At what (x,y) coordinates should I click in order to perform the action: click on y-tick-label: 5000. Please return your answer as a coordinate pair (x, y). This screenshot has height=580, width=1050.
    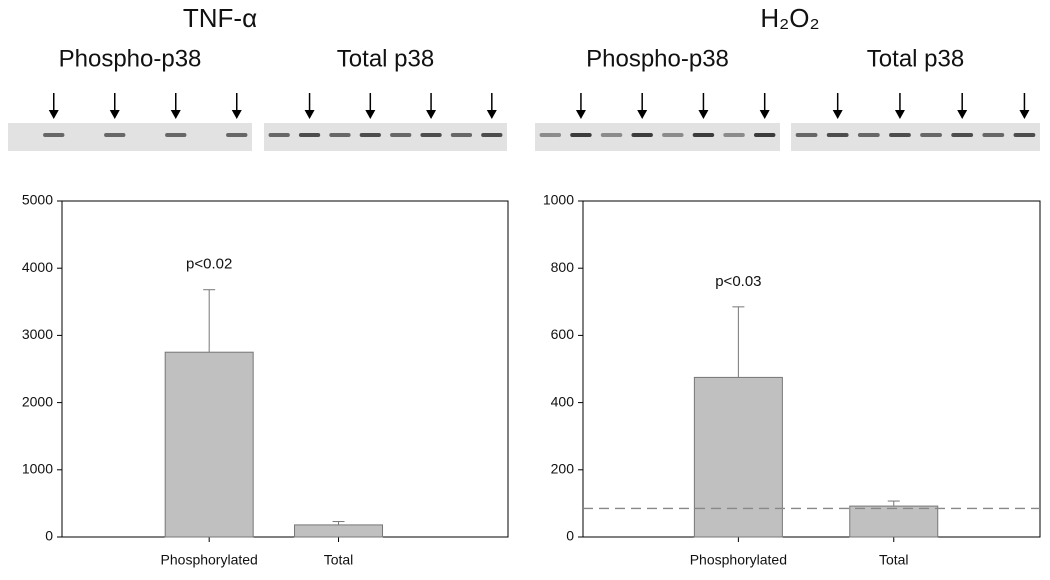
    Looking at the image, I should click on (37, 200).